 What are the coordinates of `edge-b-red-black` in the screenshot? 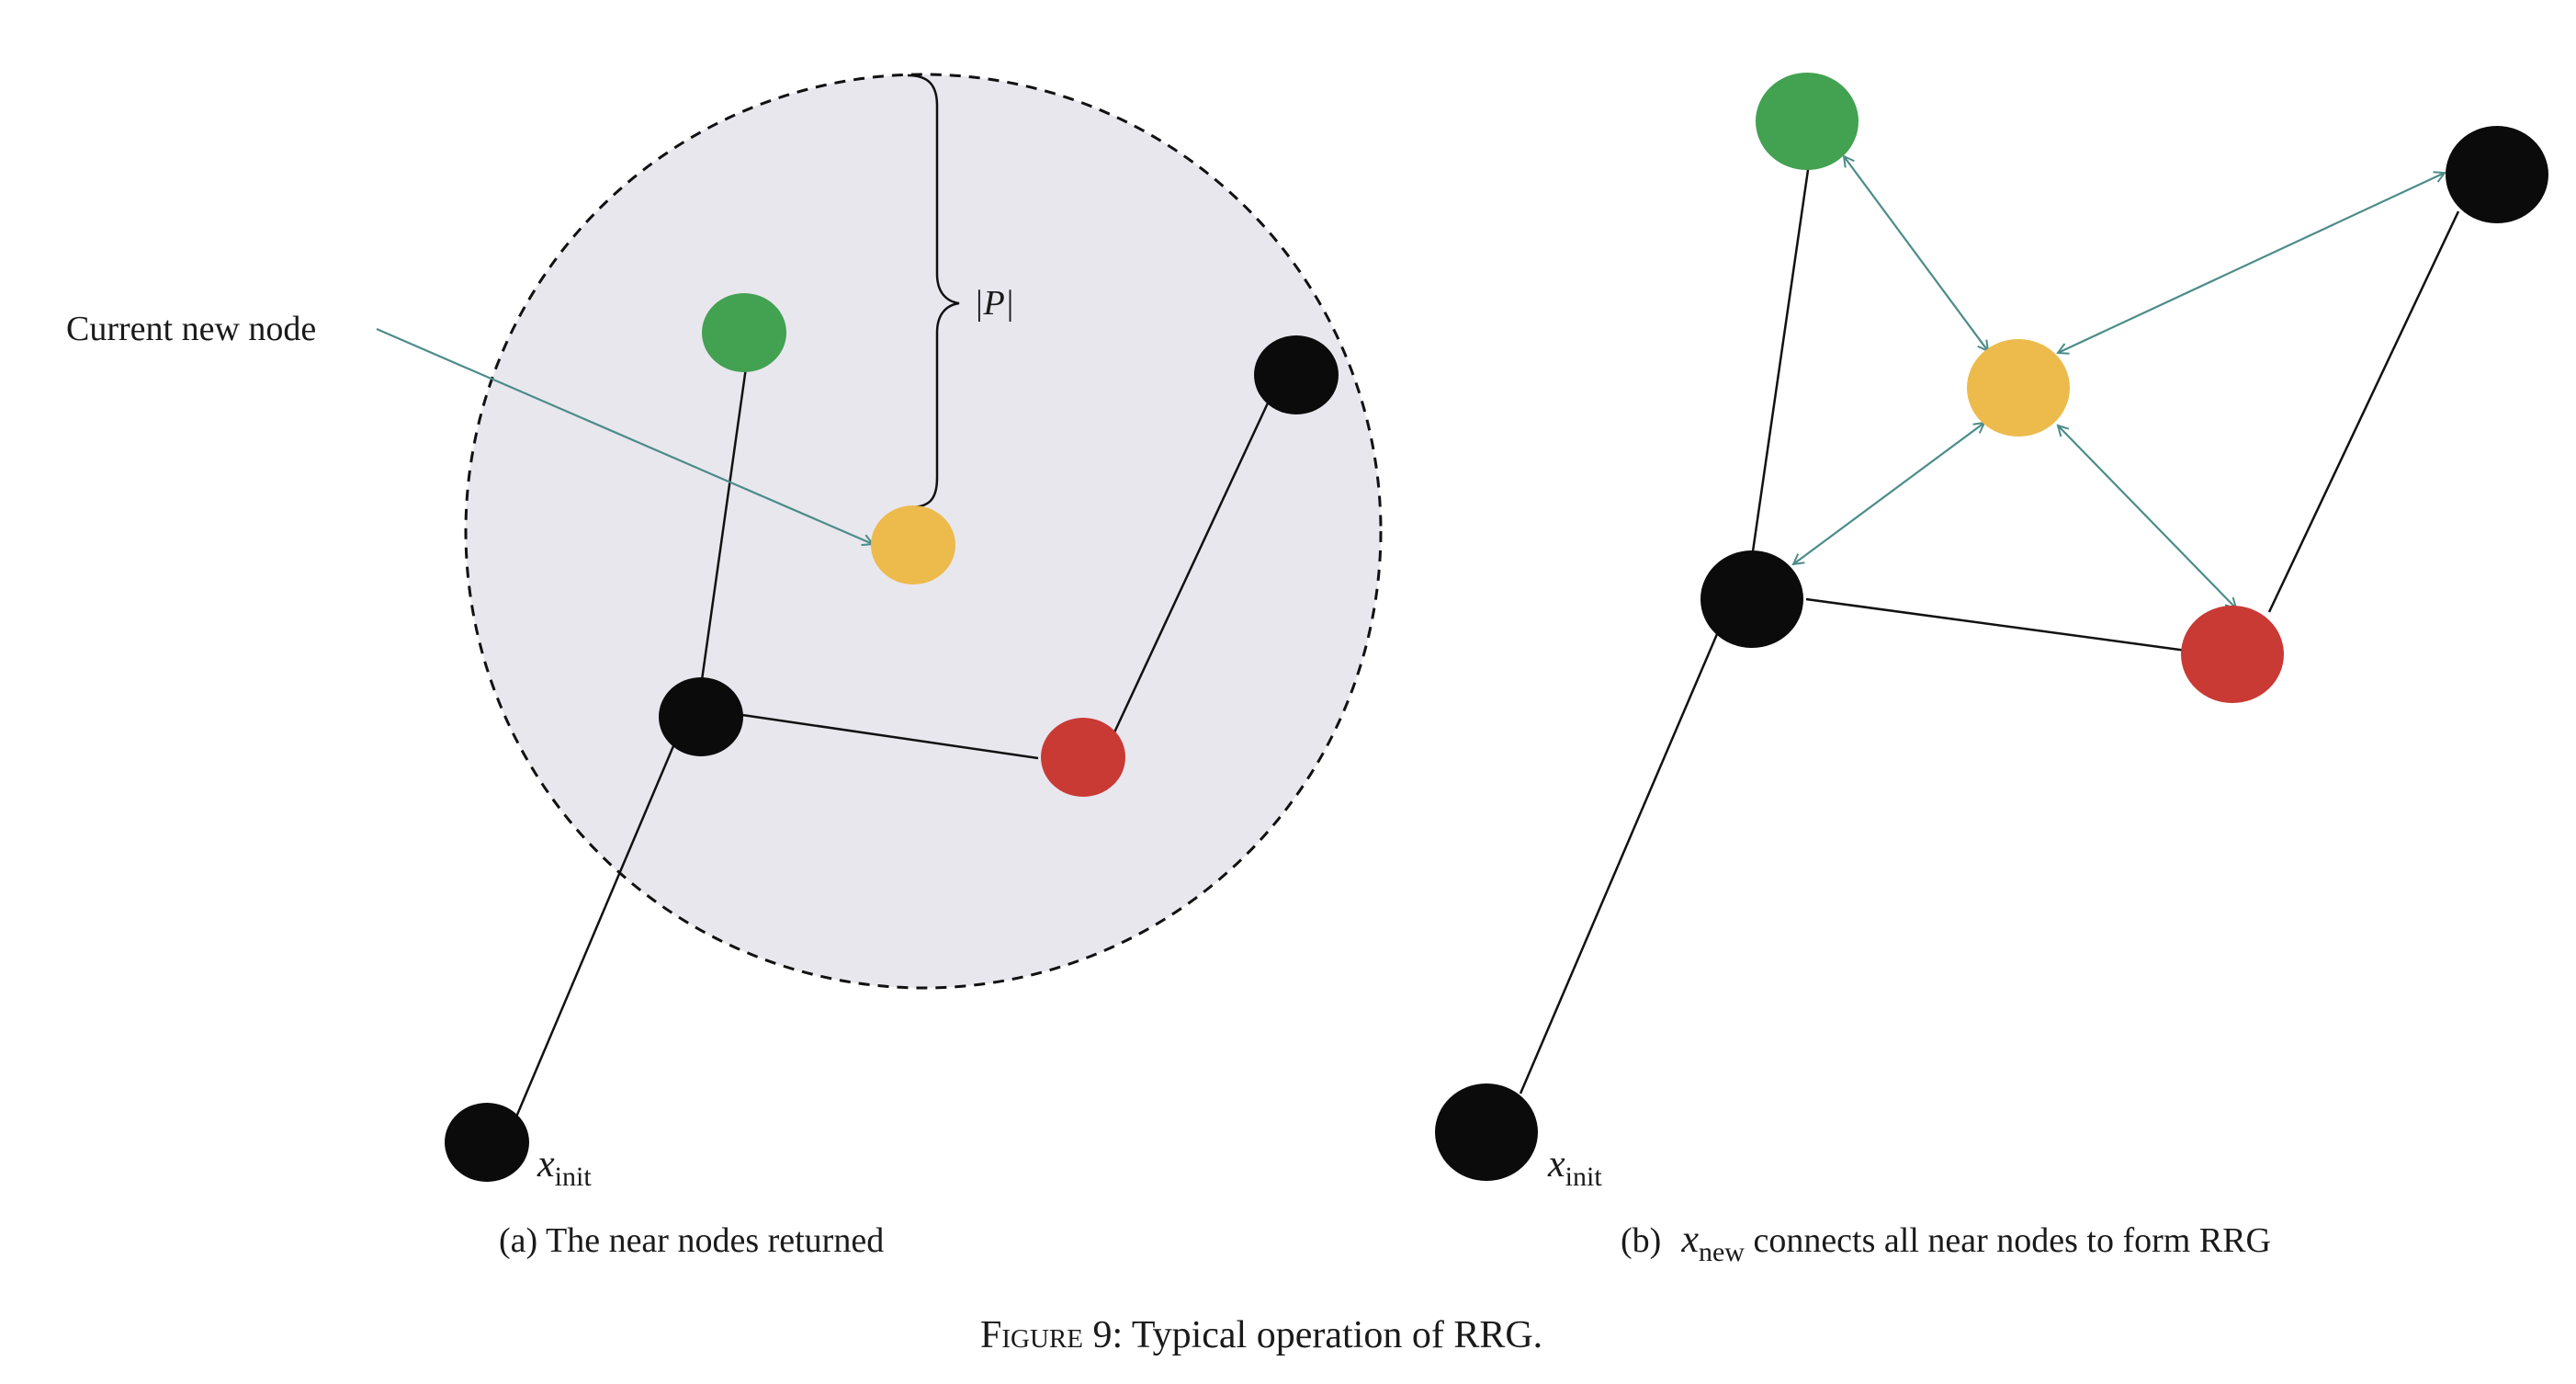 It's located at (2363, 411).